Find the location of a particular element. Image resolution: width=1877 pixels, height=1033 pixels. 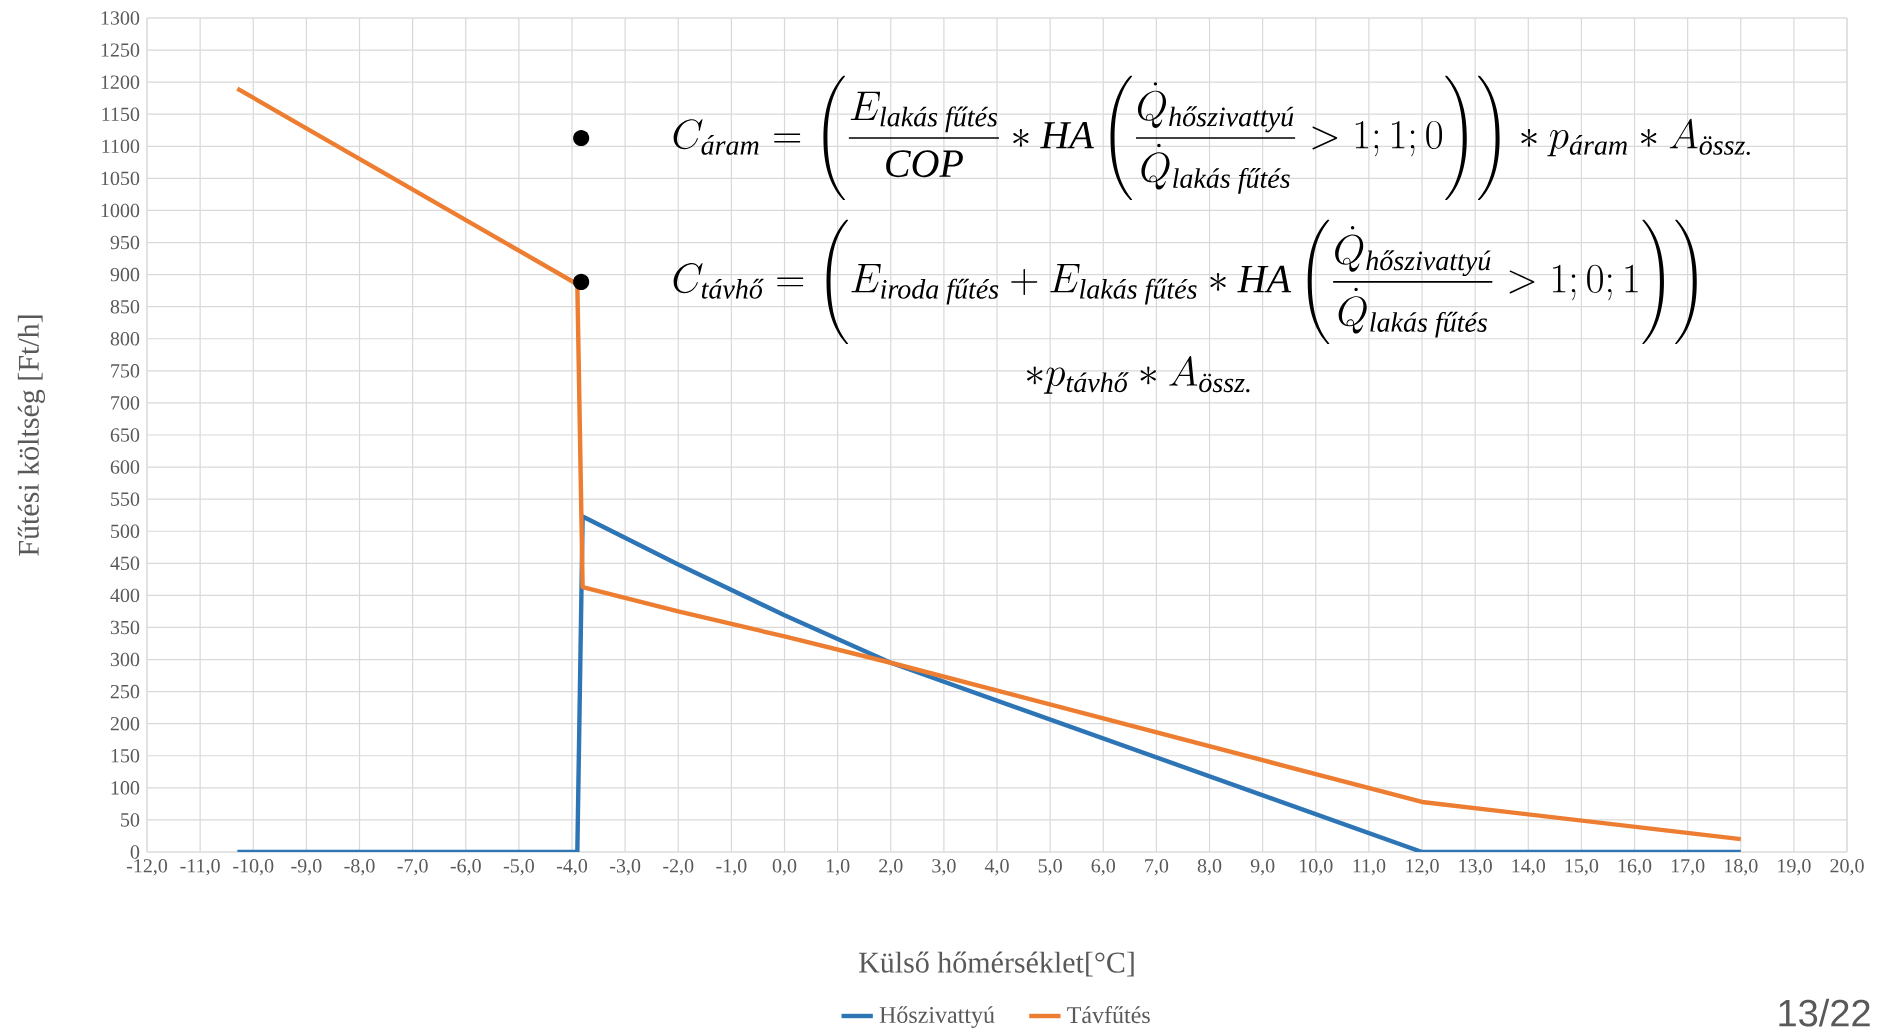

x-tick-label: 5,0 is located at coordinates (1050, 867).